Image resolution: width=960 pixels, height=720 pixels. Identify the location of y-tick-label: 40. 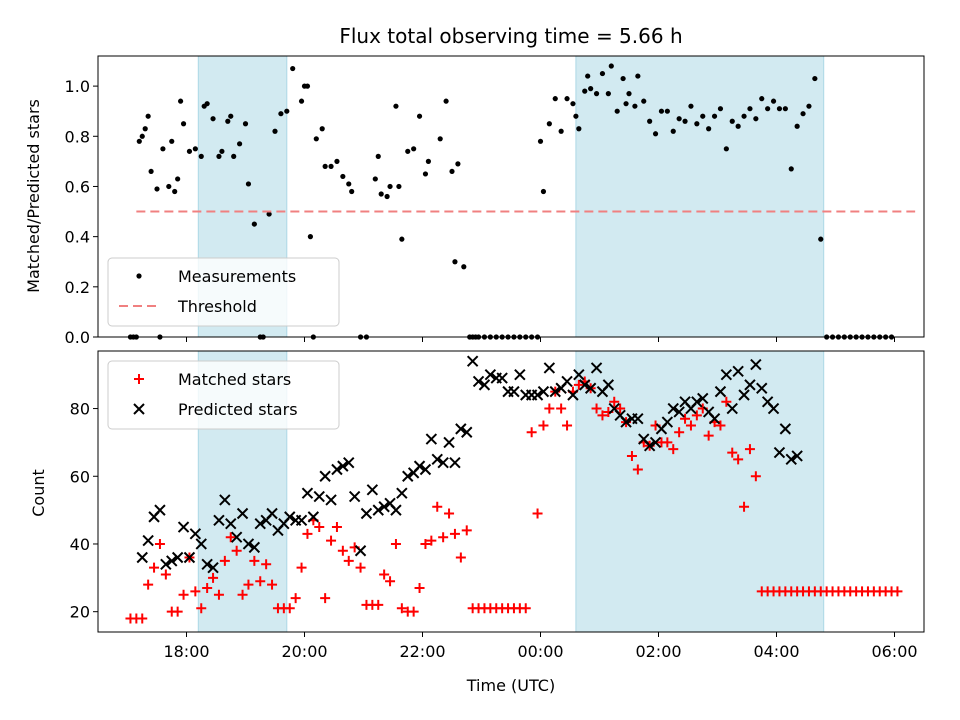
(80, 544).